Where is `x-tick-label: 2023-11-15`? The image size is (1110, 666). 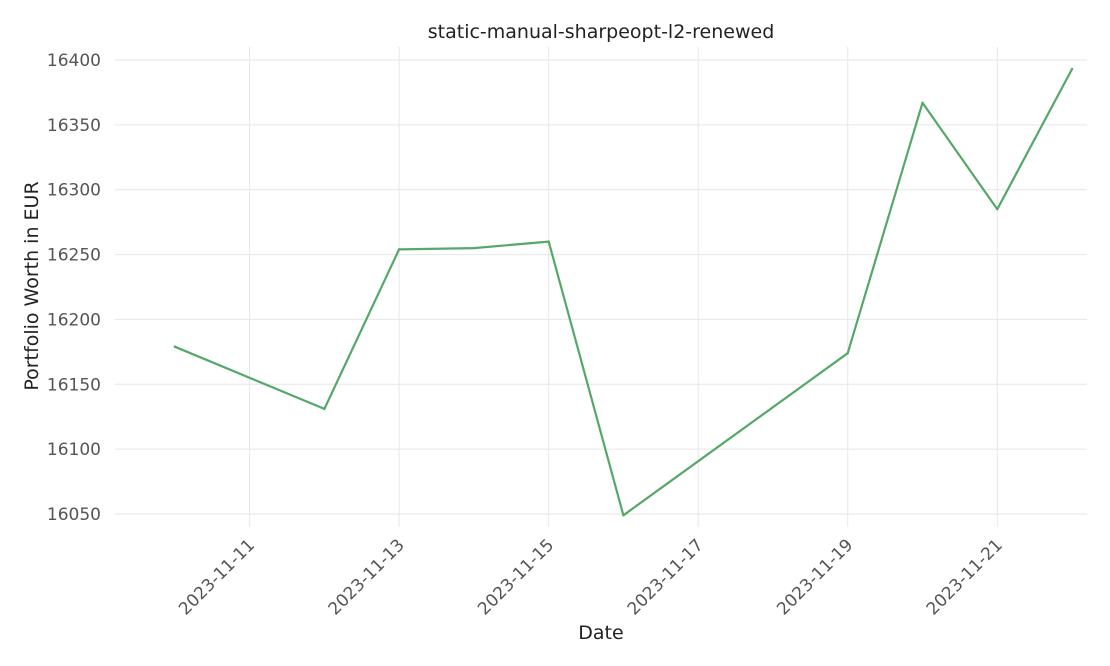
x-tick-label: 2023-11-15 is located at coordinates (516, 577).